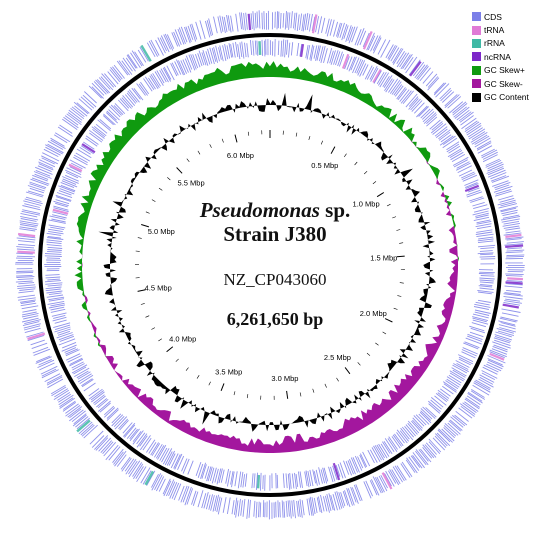 This screenshot has width=550, height=533. I want to click on scale-tick-label: 1.0 Mbp, so click(366, 204).